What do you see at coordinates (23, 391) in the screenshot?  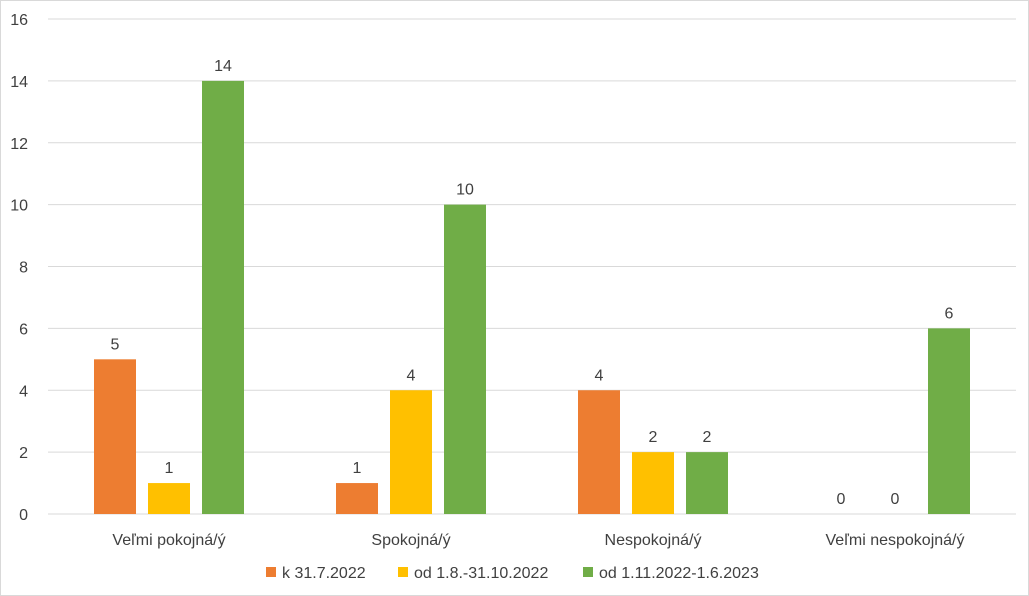 I see `y-tick-label: 4` at bounding box center [23, 391].